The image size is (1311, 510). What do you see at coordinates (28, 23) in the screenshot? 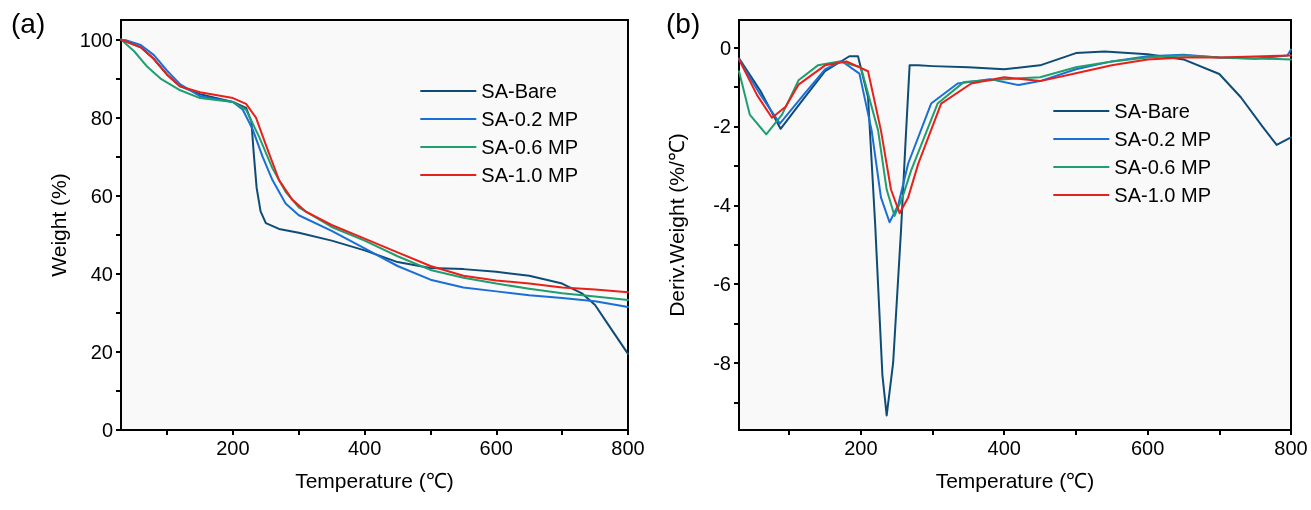
I see `chart-title: (a)` at bounding box center [28, 23].